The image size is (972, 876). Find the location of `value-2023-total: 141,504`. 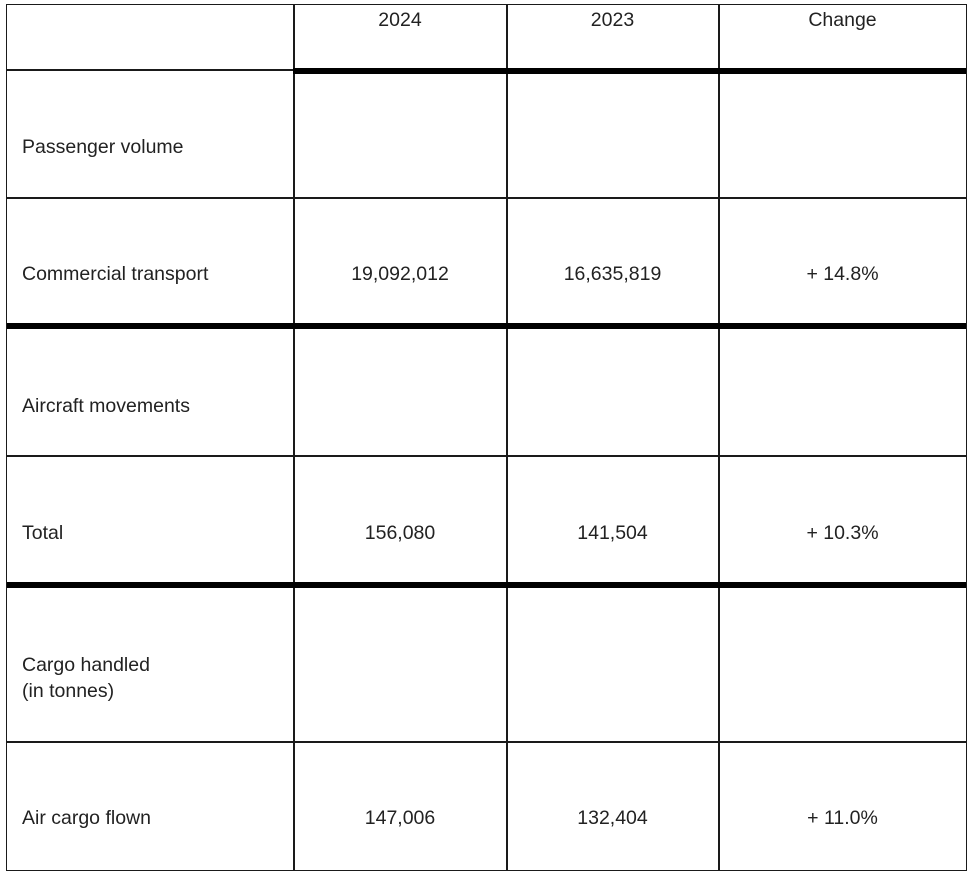

value-2023-total: 141,504 is located at coordinates (612, 533).